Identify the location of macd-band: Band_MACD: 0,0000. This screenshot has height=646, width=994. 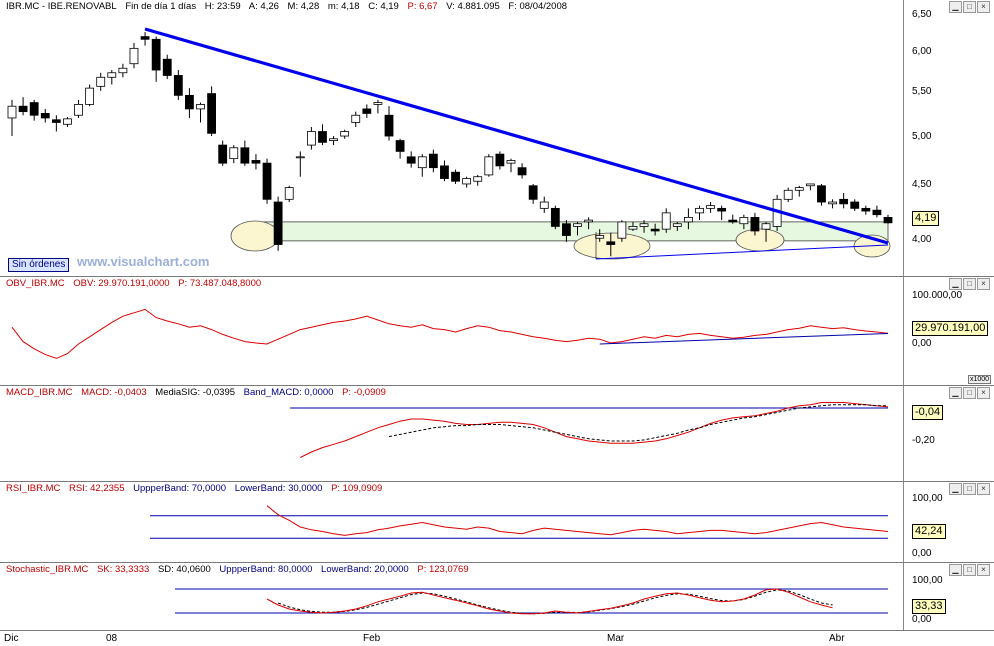
(288, 392).